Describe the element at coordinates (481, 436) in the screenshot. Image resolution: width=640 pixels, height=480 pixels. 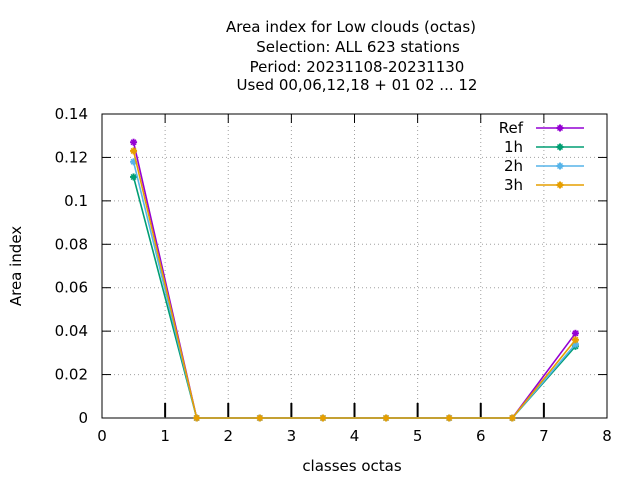
I see `x-tick-label: 6` at that location.